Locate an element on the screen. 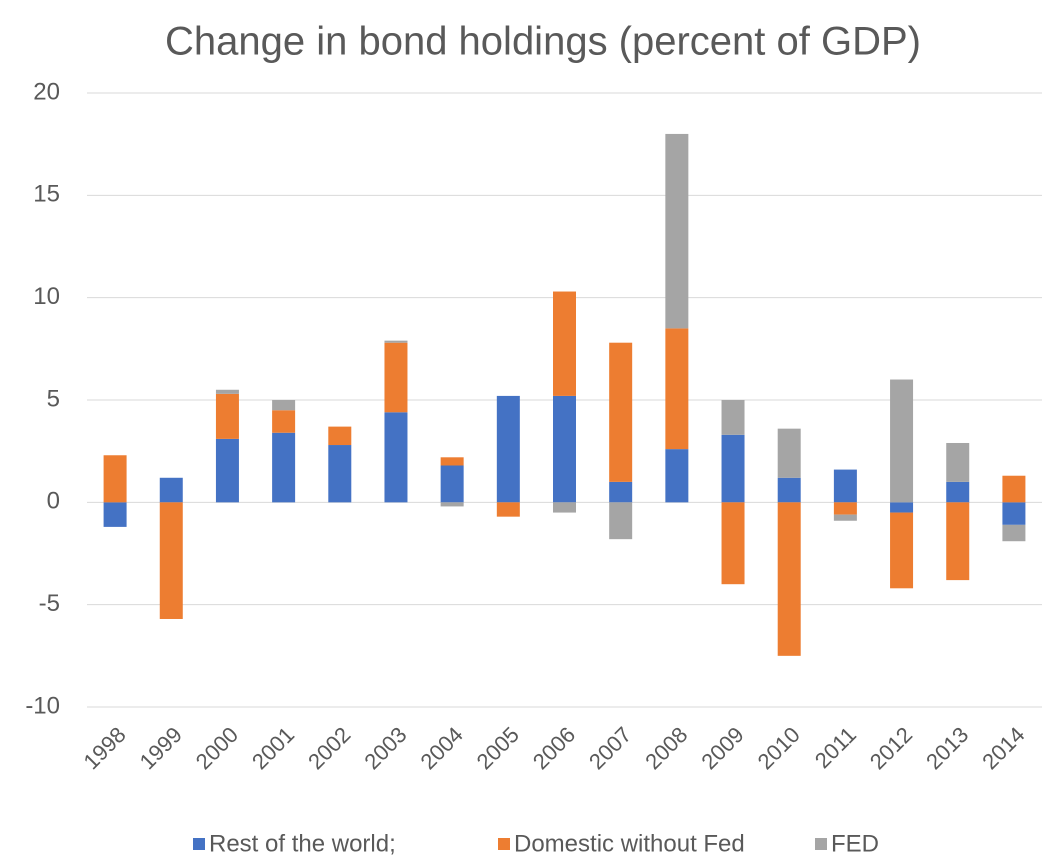 The image size is (1048, 861). legend-label: Rest of the world; is located at coordinates (302, 843).